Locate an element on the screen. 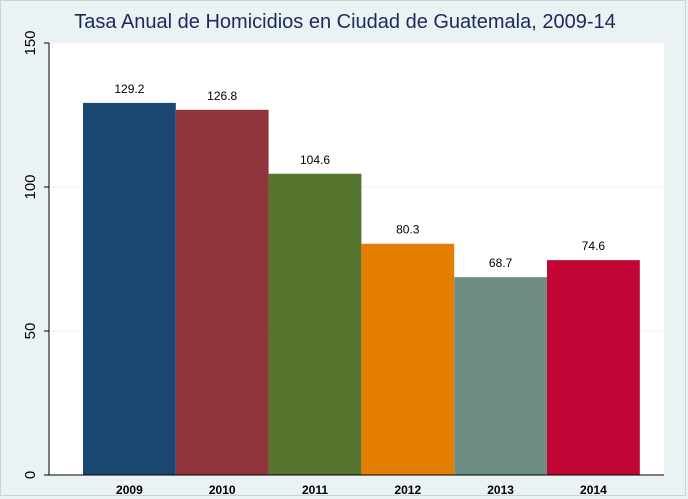  data-label: 126.8 is located at coordinates (222, 96).